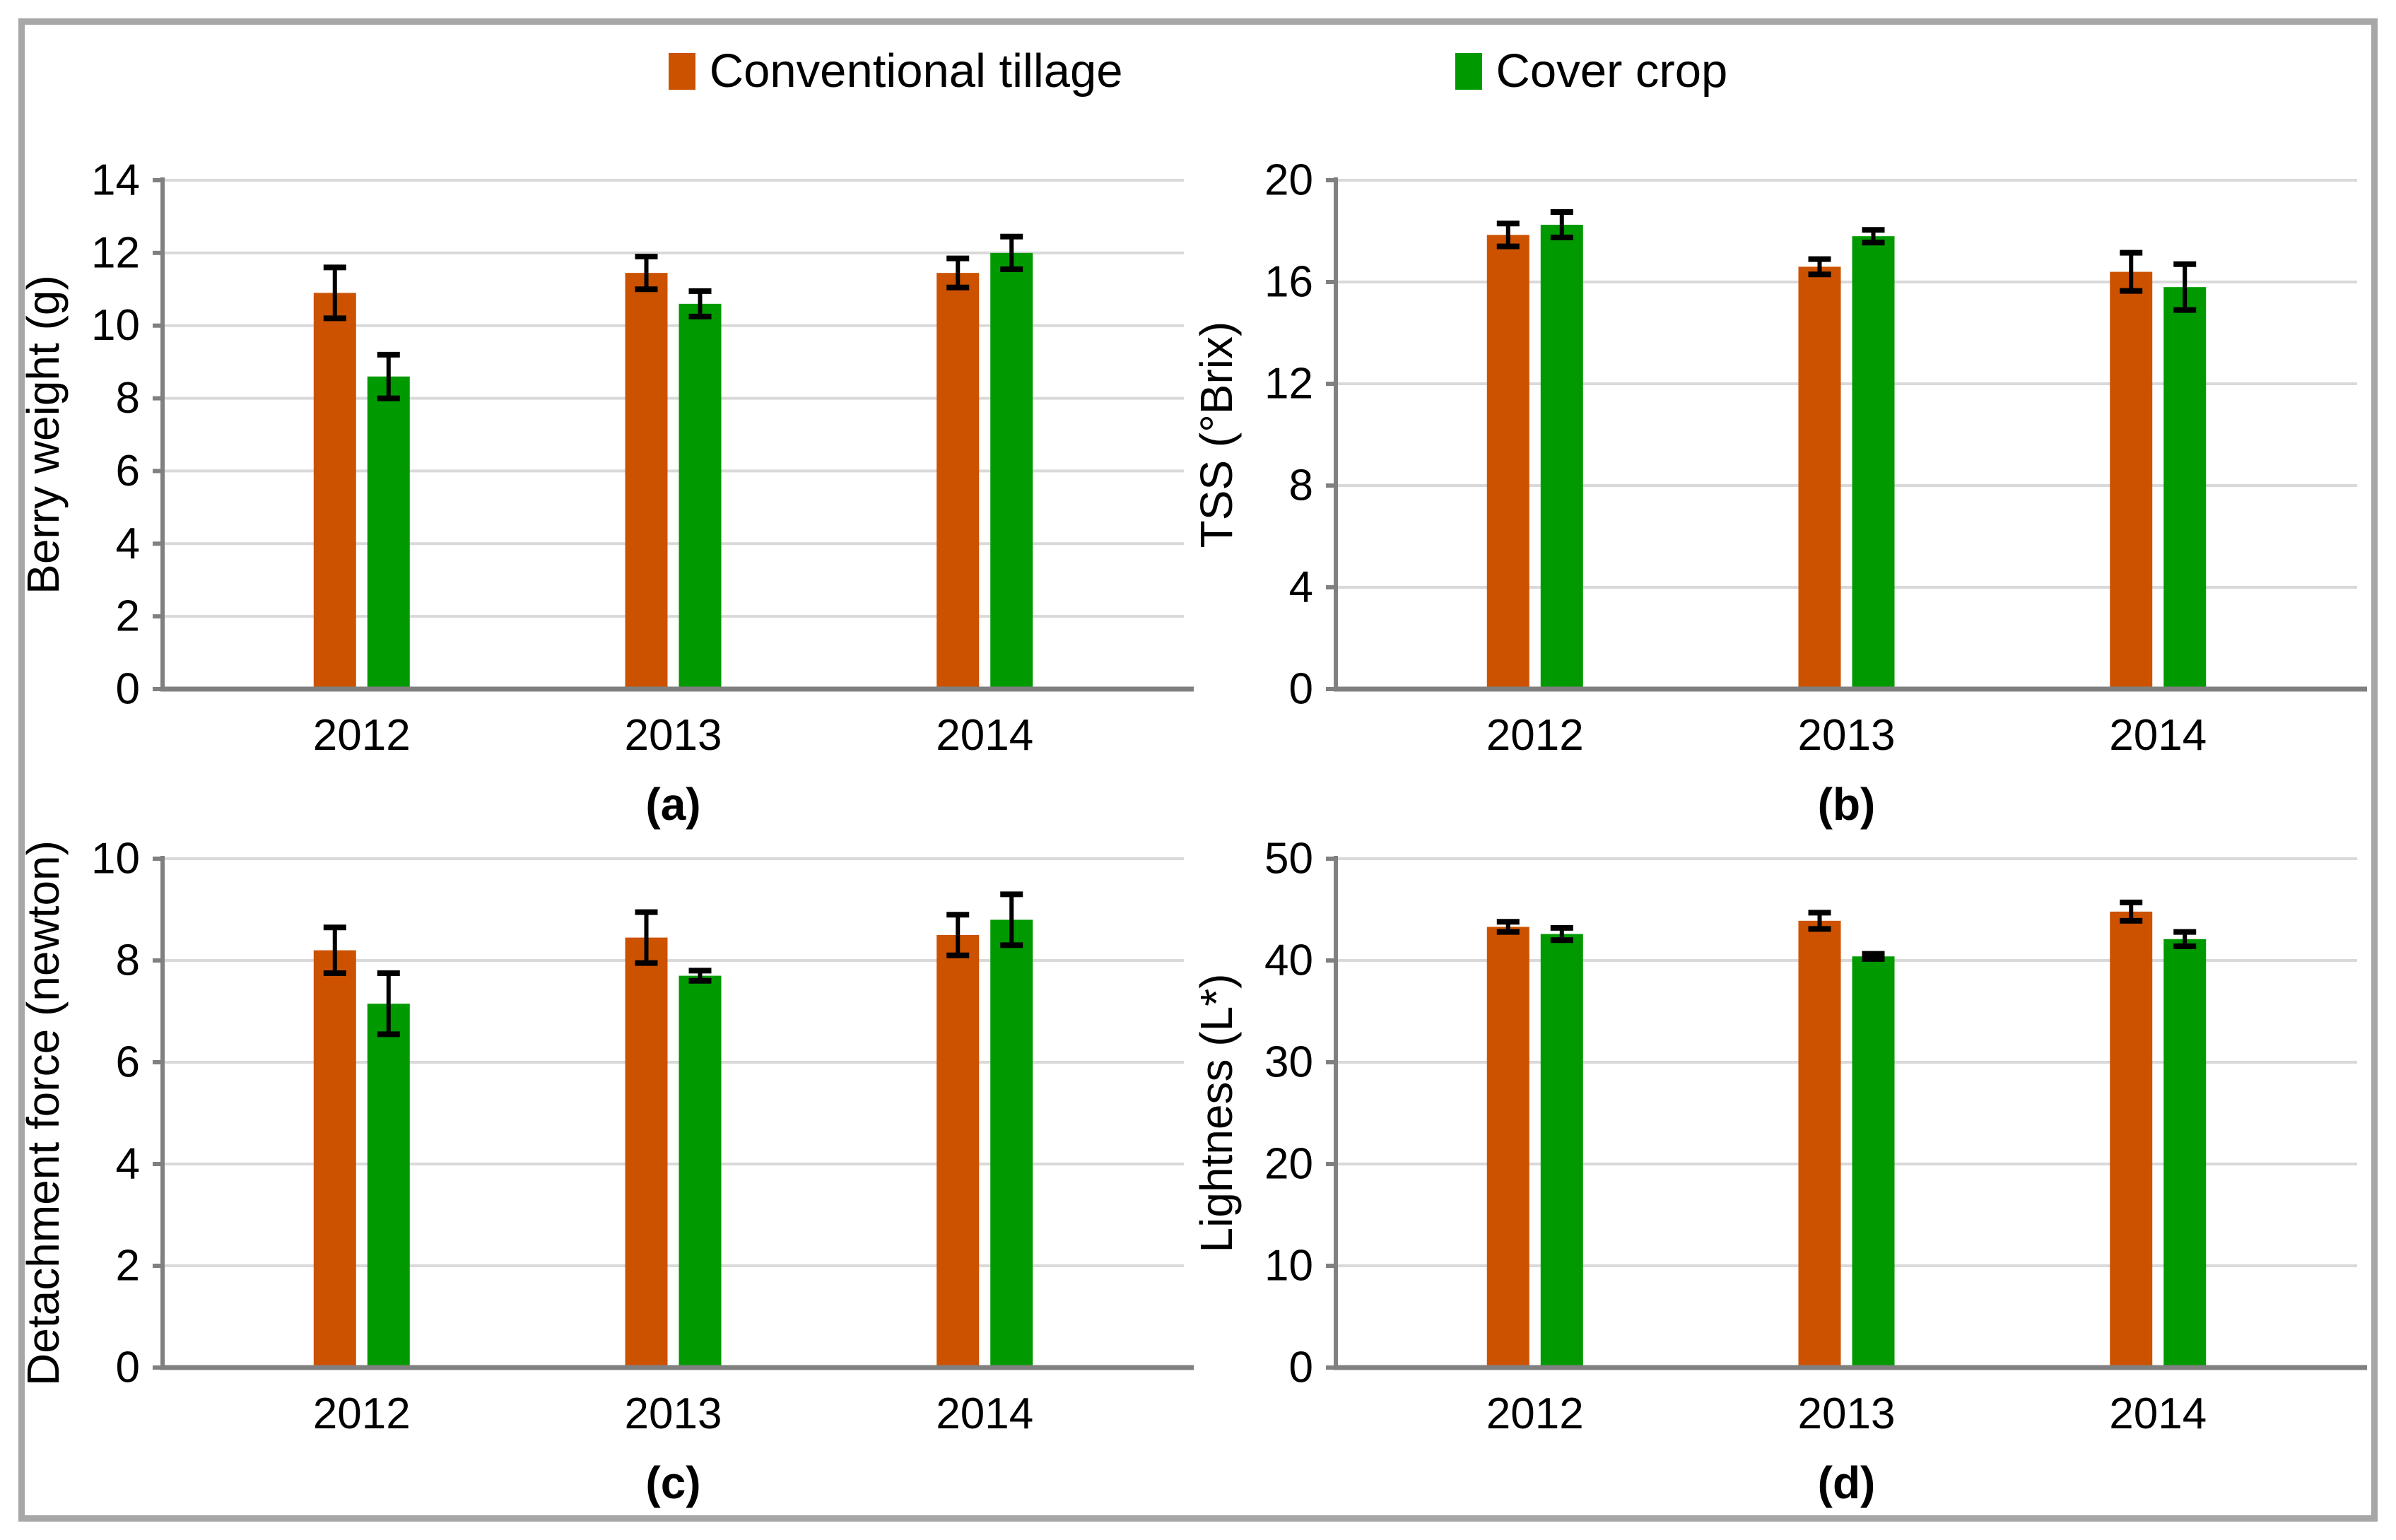 The height and width of the screenshot is (1540, 2396). I want to click on panel-caption: (b), so click(1847, 804).